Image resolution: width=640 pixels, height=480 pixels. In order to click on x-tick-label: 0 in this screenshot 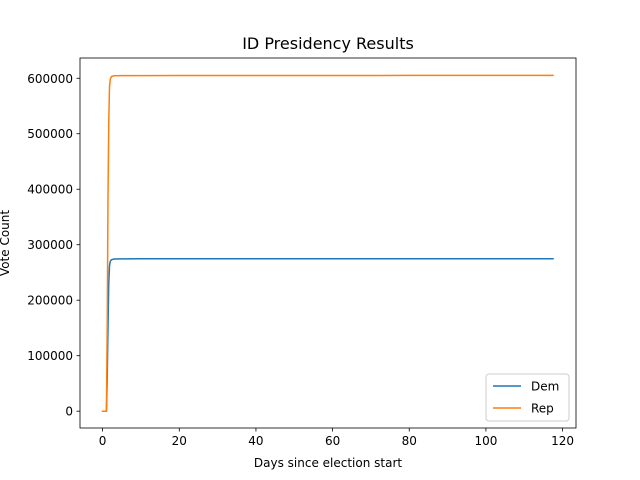, I will do `click(103, 441)`.